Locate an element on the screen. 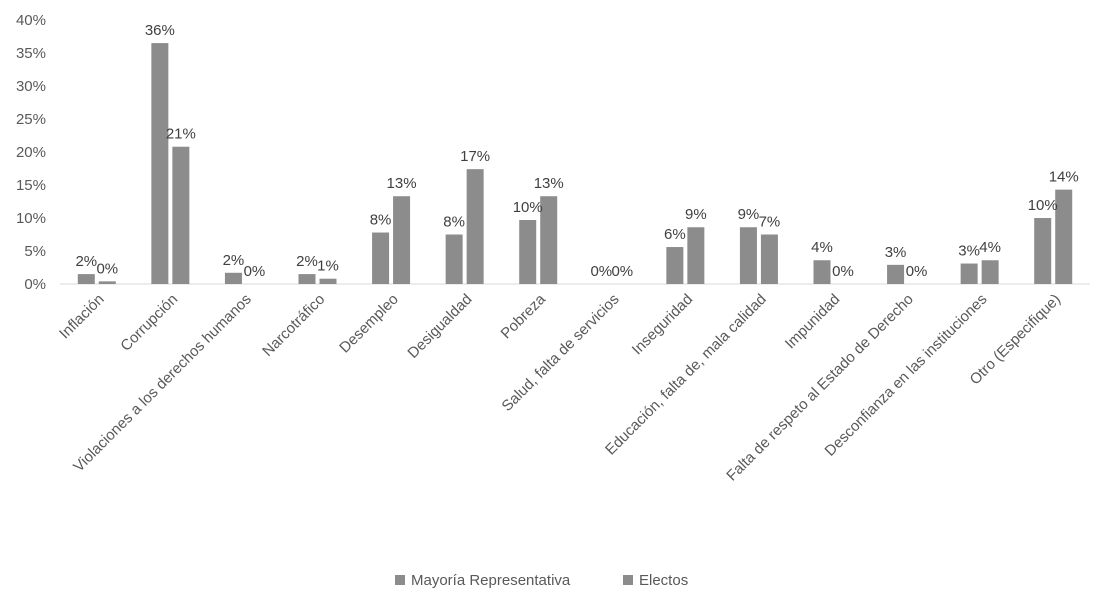  data-label: 36% is located at coordinates (160, 30).